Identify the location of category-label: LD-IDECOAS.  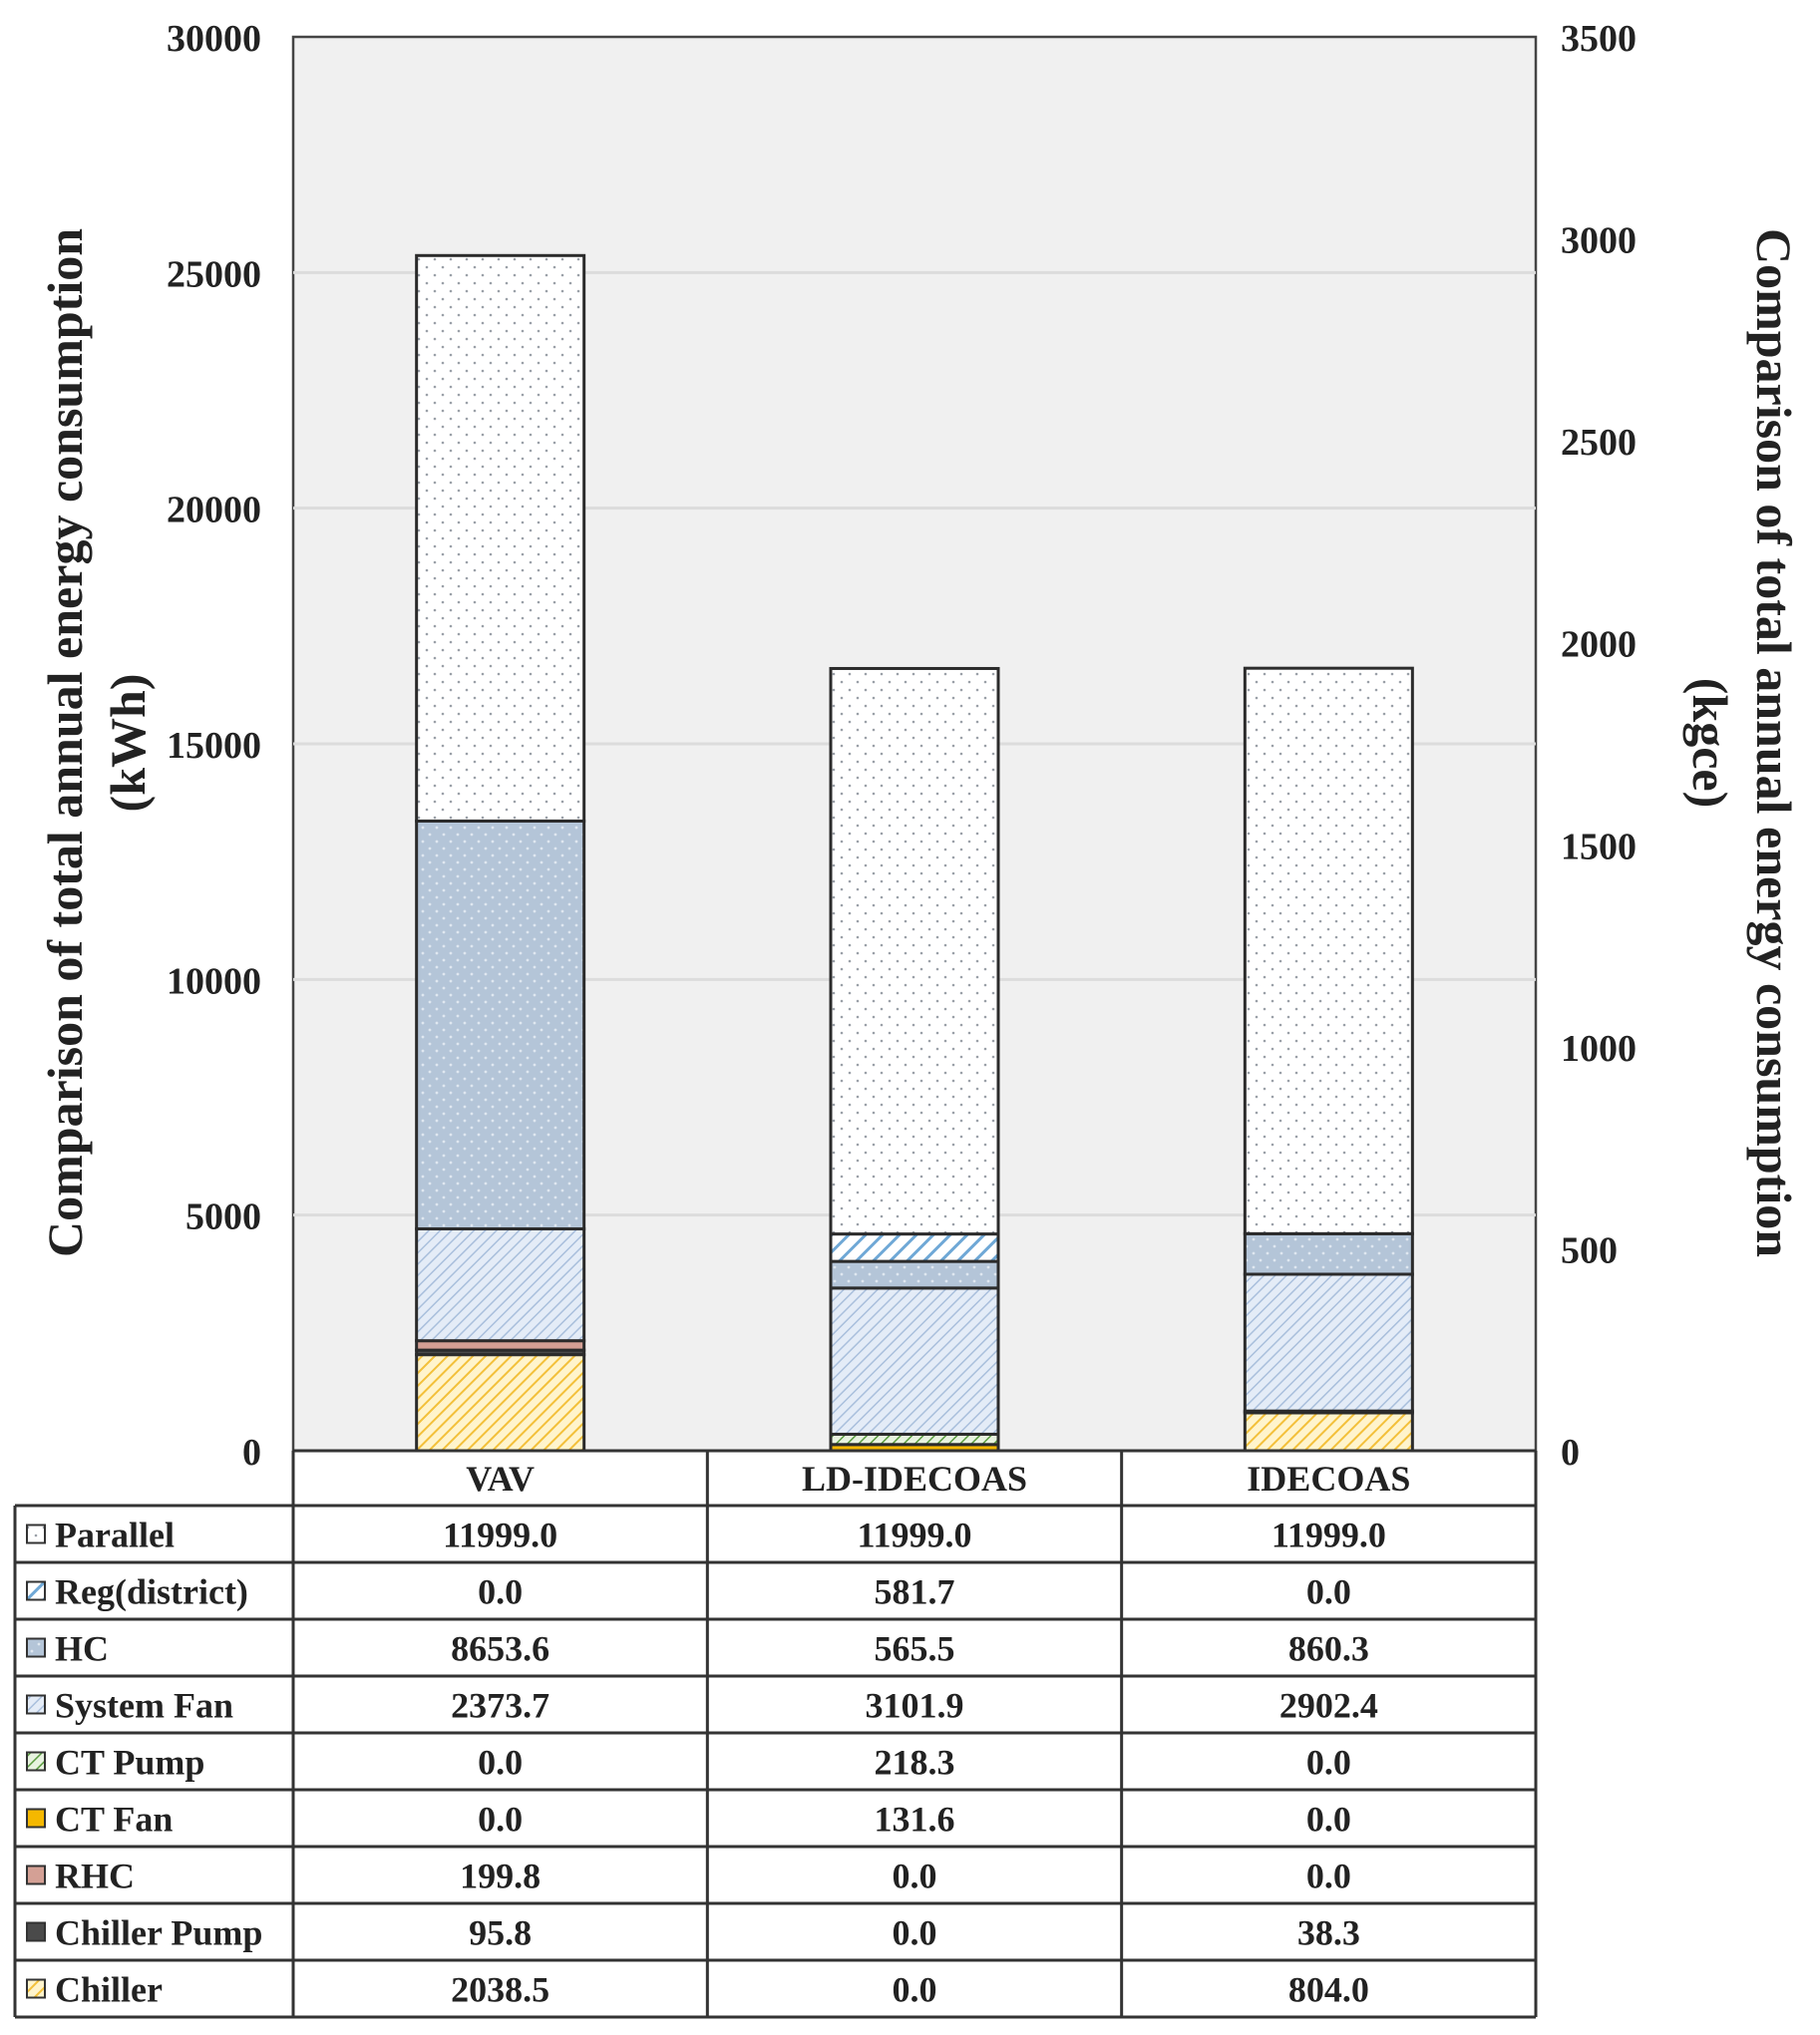
(915, 1479).